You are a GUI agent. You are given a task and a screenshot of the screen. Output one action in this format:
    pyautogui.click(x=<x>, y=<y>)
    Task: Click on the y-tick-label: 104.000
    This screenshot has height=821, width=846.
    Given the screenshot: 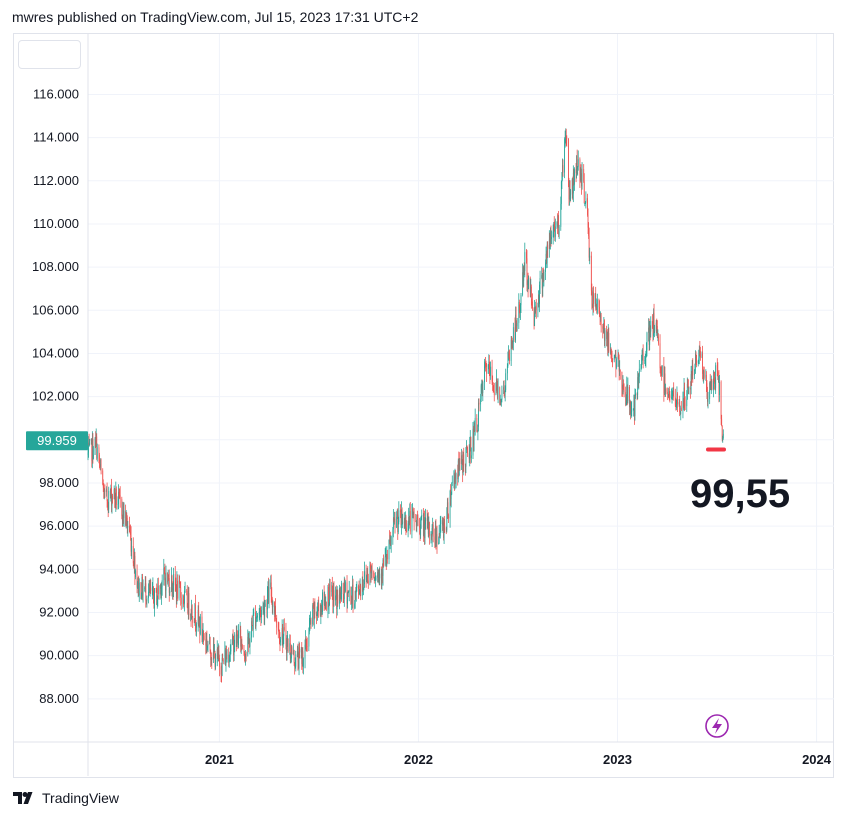 What is the action you would take?
    pyautogui.click(x=55, y=352)
    